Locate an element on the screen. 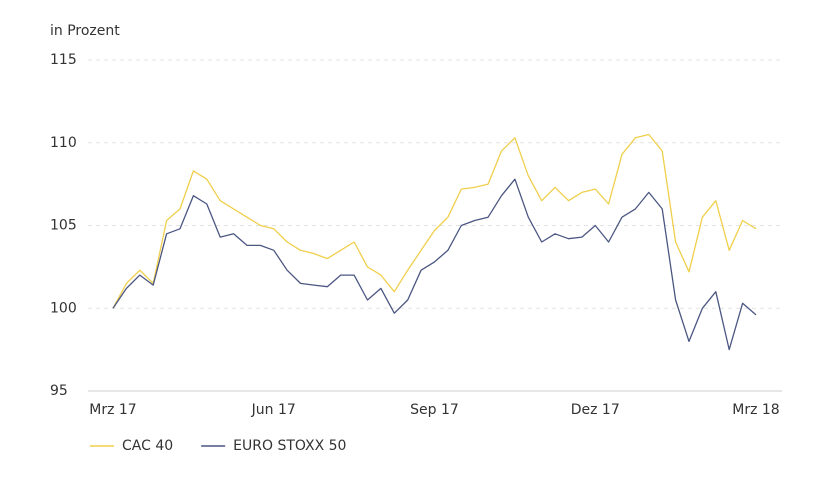 This screenshot has width=830, height=477. y-tick-label: 100 is located at coordinates (63, 308).